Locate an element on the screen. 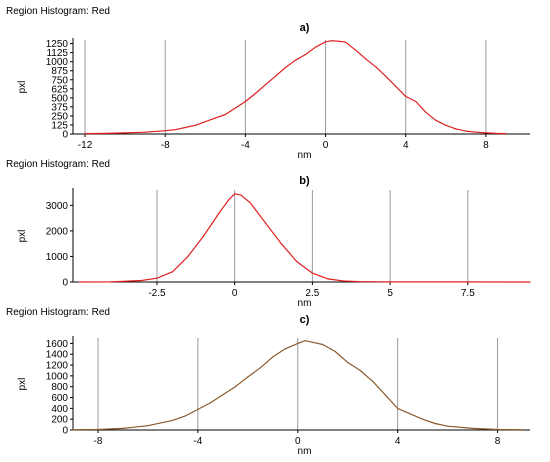 Image resolution: width=550 pixels, height=462 pixels. y-tick-label: 500 is located at coordinates (59, 98).